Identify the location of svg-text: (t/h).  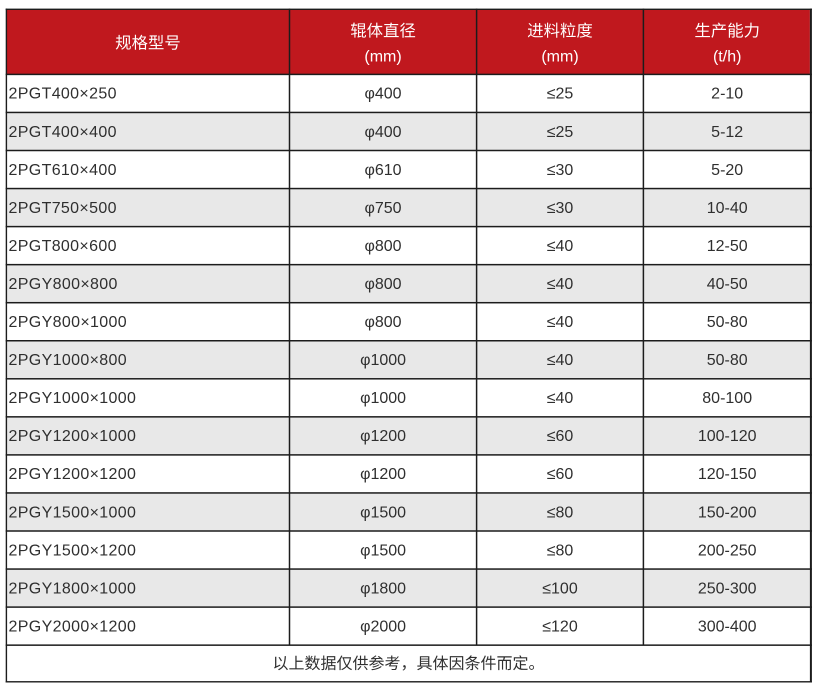
(727, 57).